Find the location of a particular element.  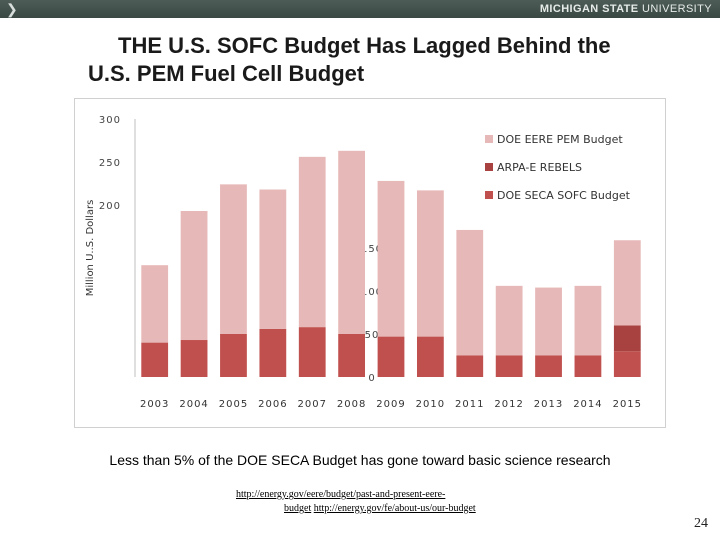

x-tick-label: 2007 is located at coordinates (312, 404).